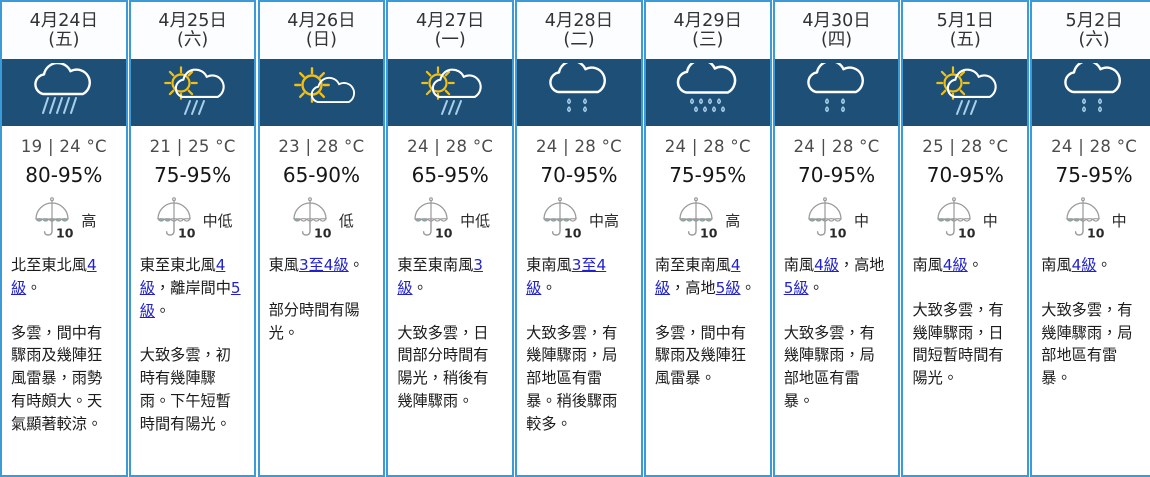 The height and width of the screenshot is (477, 1150). I want to click on humidity-range: 65-95%, so click(450, 175).